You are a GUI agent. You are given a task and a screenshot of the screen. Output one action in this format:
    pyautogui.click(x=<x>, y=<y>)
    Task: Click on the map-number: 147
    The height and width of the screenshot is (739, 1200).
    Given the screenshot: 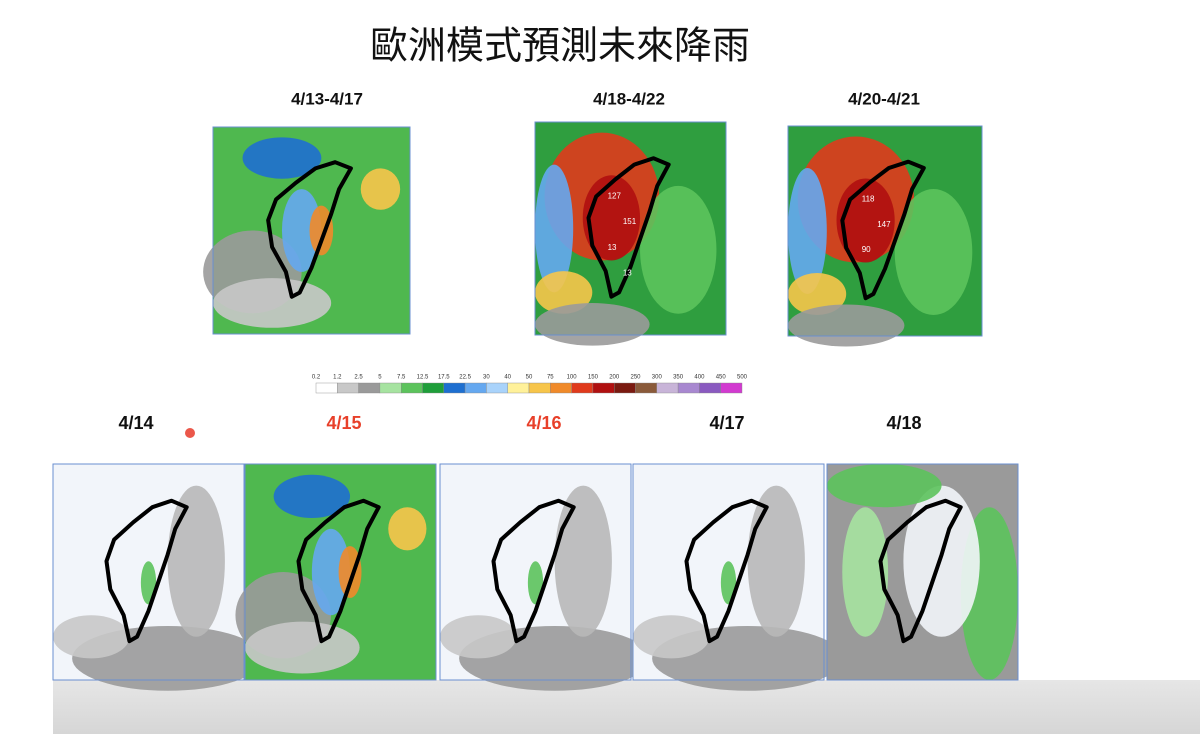 What is the action you would take?
    pyautogui.click(x=884, y=224)
    